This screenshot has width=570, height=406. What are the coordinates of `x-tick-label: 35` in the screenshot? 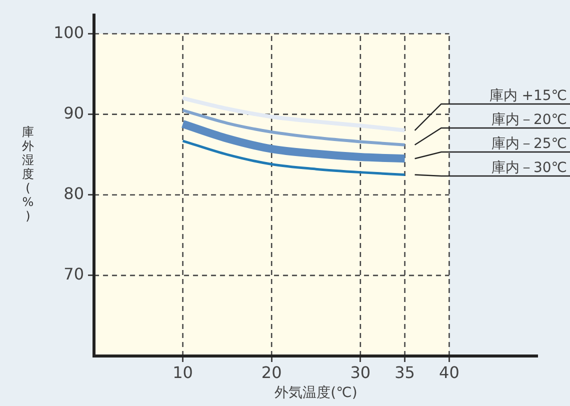 It's located at (404, 372).